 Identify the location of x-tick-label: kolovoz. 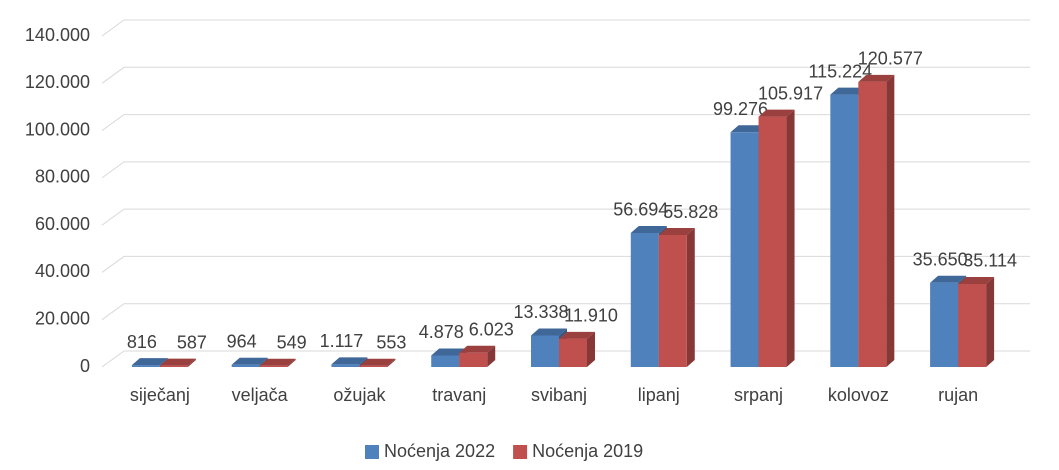
(858, 395).